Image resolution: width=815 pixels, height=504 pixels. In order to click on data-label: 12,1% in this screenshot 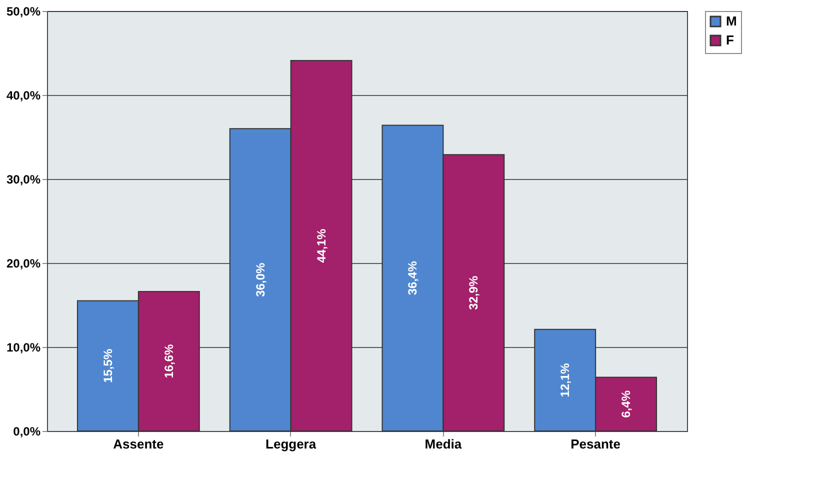, I will do `click(565, 380)`.